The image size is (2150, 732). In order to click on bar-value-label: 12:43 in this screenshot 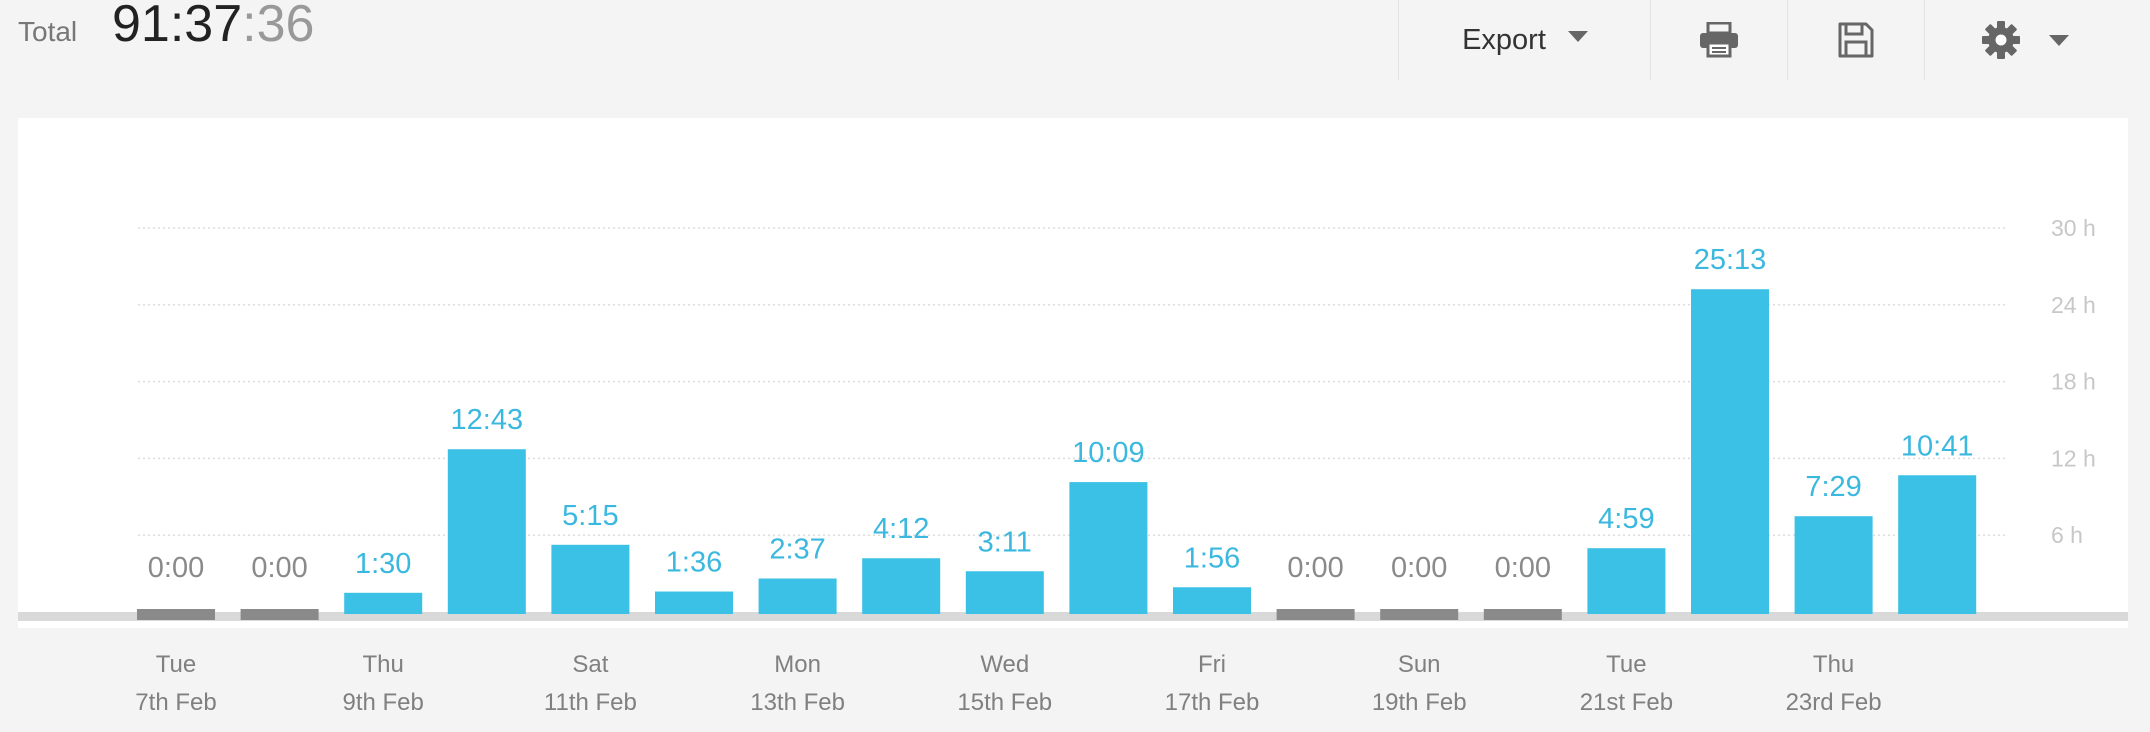, I will do `click(487, 420)`.